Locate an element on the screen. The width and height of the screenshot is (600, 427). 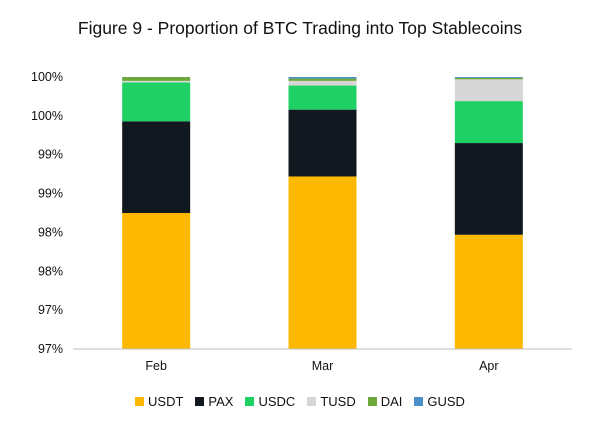
legend: USDT PAX USDC TUSD DAI GUSD is located at coordinates (300, 401).